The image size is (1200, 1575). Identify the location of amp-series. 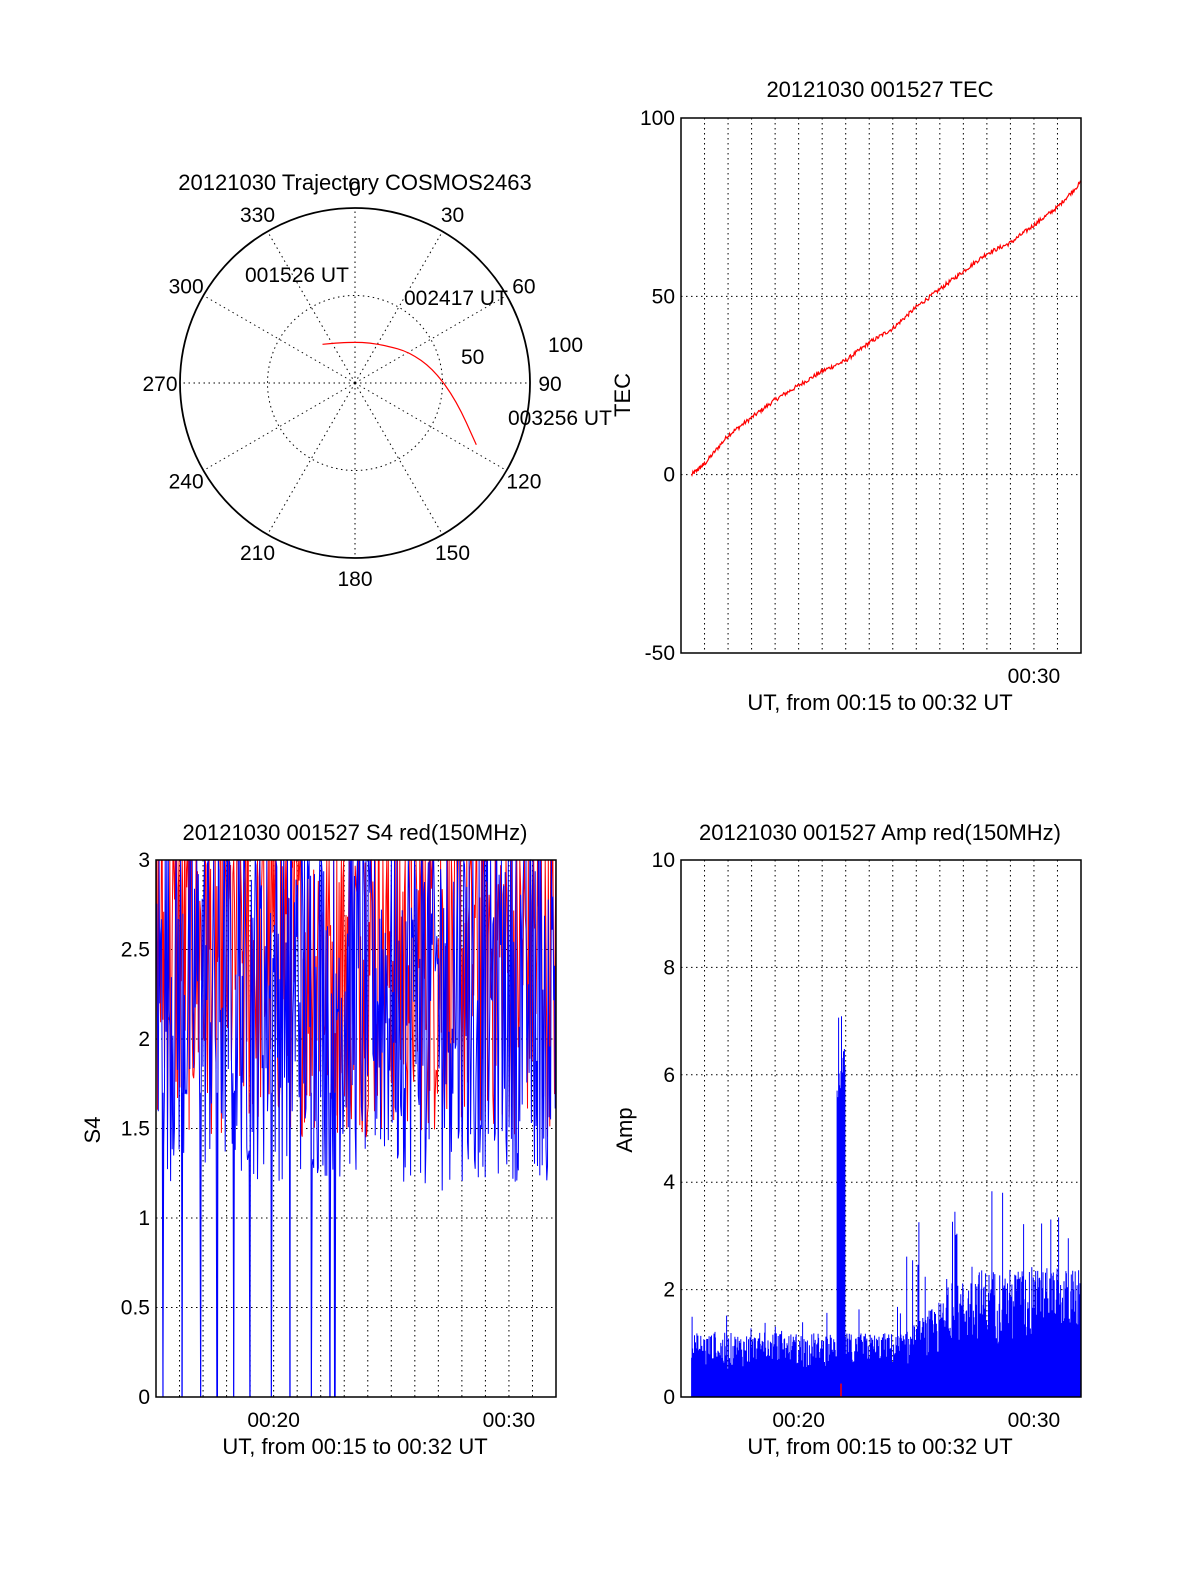
(886, 1206).